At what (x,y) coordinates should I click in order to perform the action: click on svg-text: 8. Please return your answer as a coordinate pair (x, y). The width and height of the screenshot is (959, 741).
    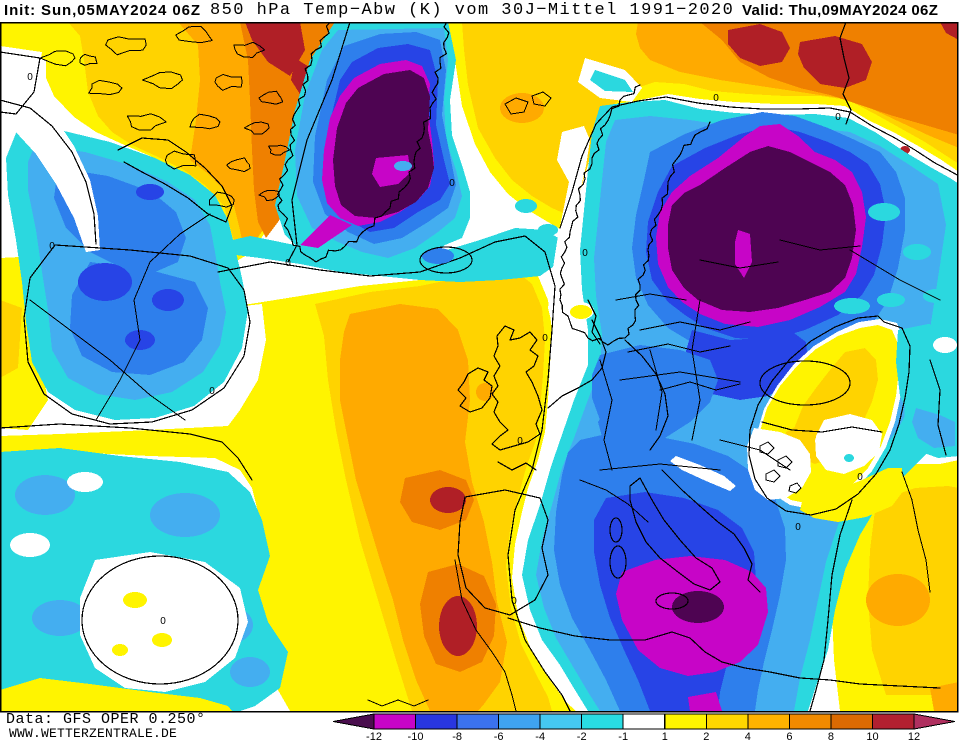
    Looking at the image, I should click on (831, 736).